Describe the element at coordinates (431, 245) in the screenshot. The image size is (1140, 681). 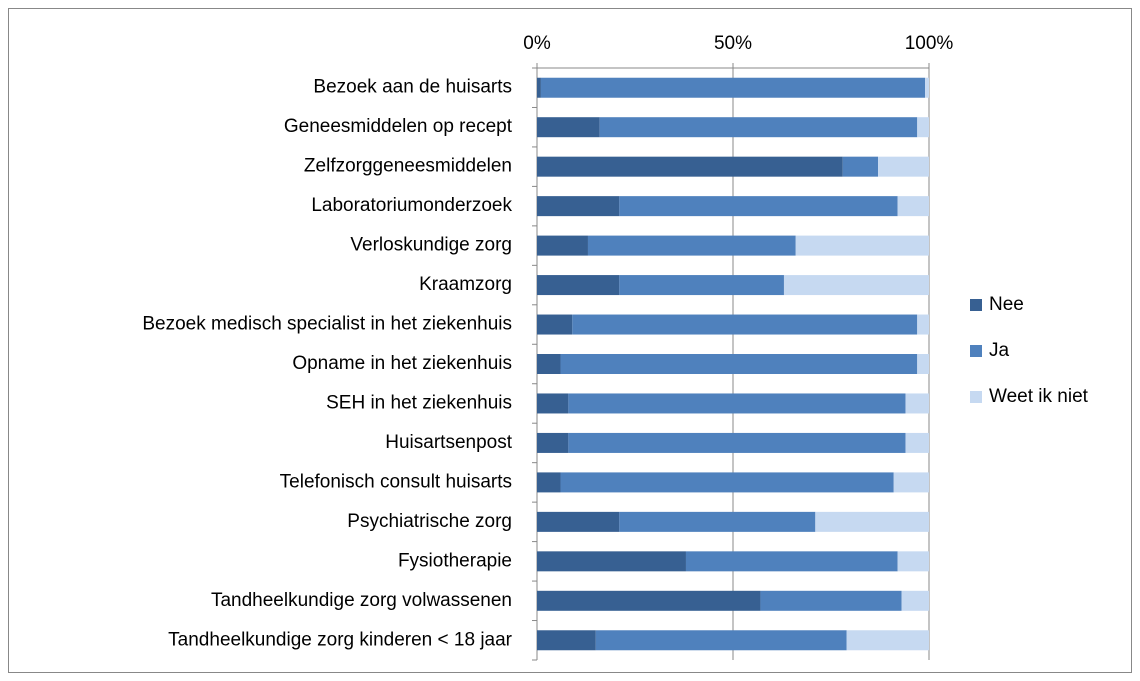
I see `y-tick-label: Verloskundige zorg` at that location.